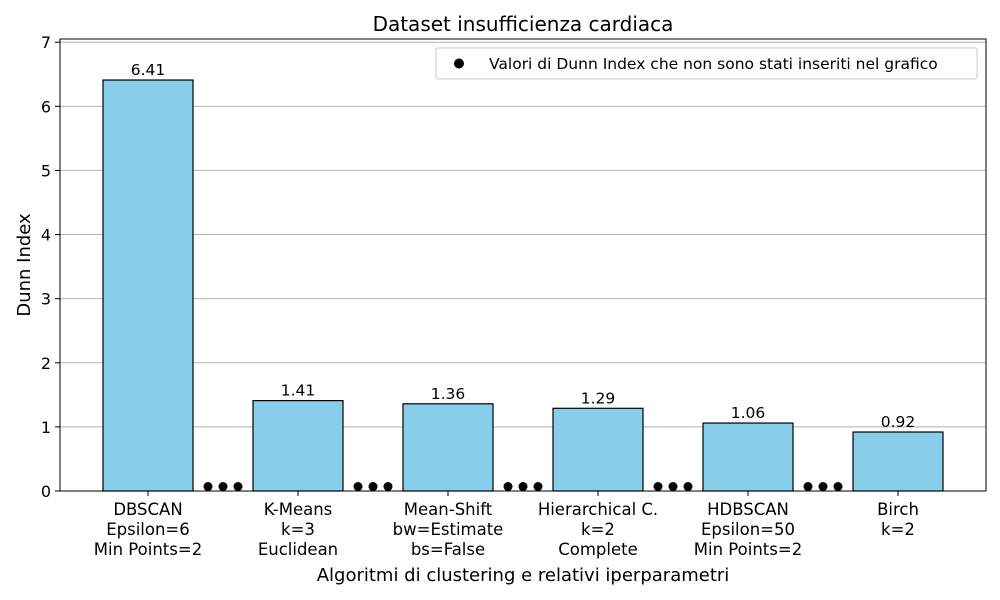 Image resolution: width=1000 pixels, height=600 pixels. What do you see at coordinates (459, 63) in the screenshot?
I see `legend-dot-icon` at bounding box center [459, 63].